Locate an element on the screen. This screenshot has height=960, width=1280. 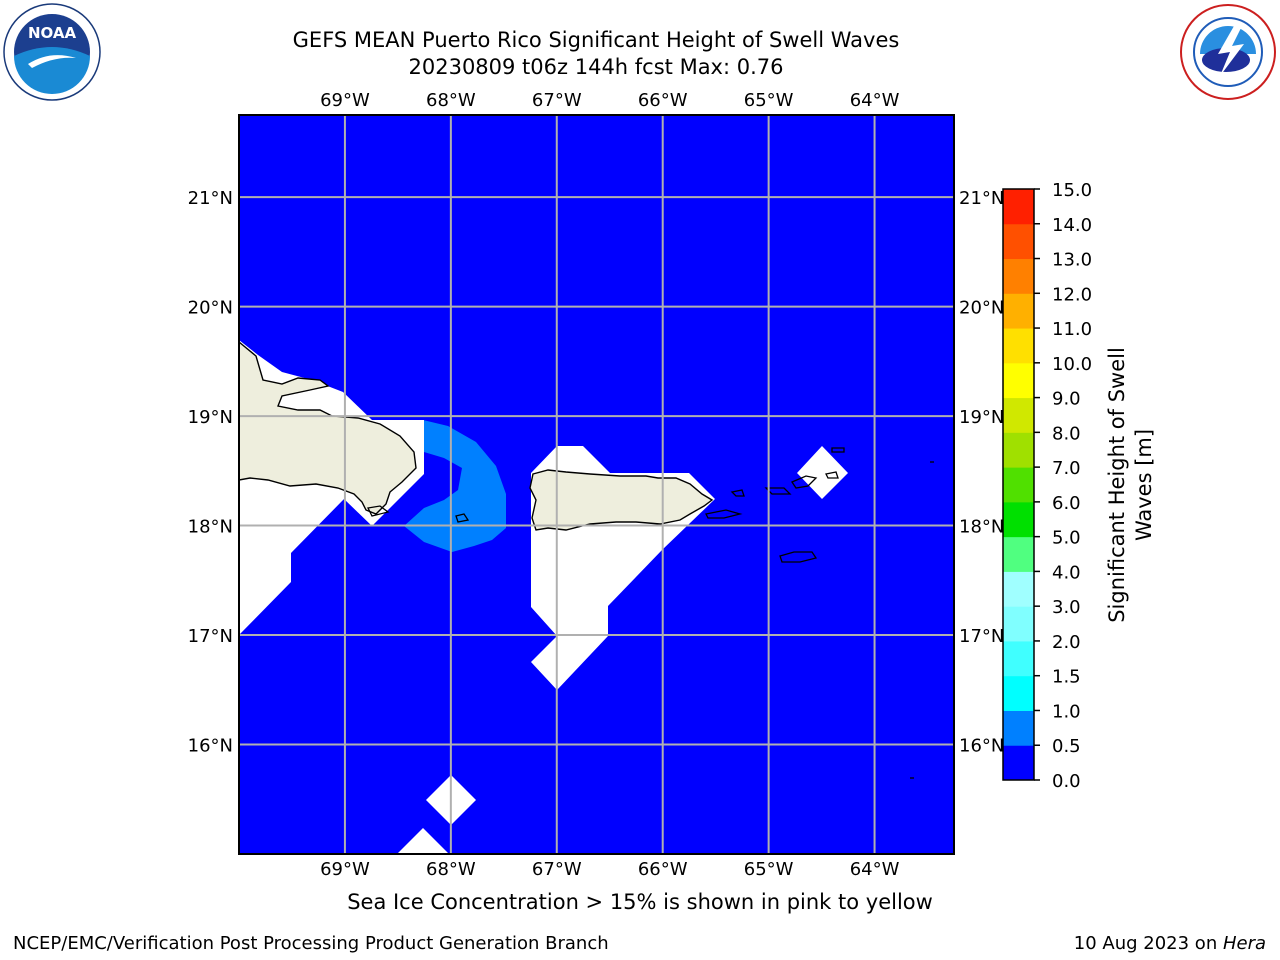
lon-tick-label-bottom: 65°W is located at coordinates (769, 869).